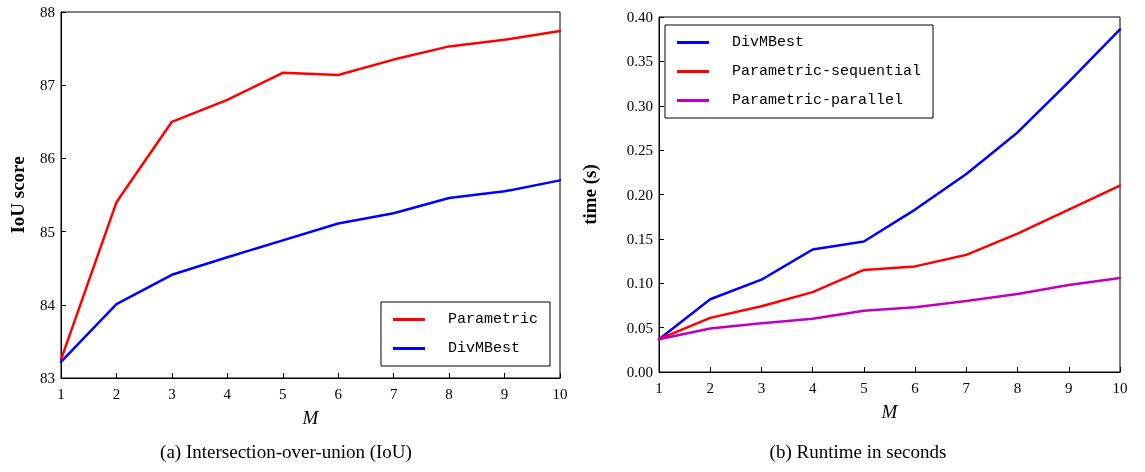  Describe the element at coordinates (639, 327) in the screenshot. I see `y-tick-label: 0.05` at that location.